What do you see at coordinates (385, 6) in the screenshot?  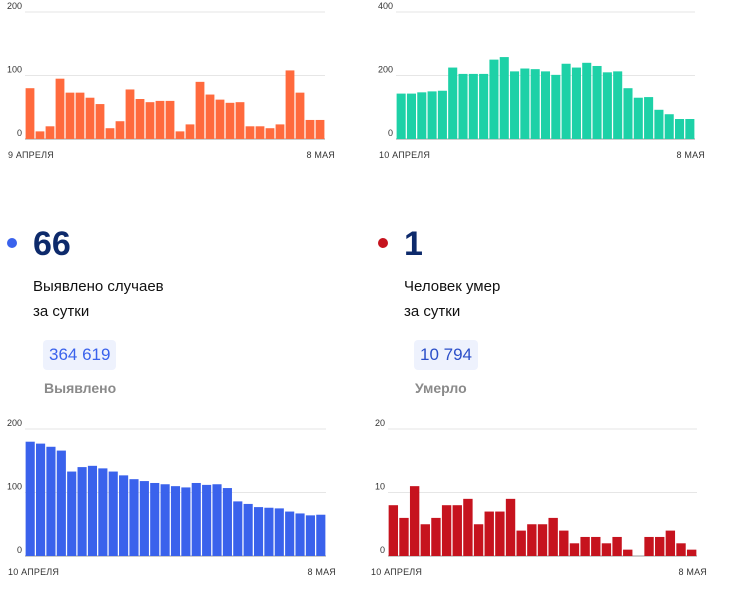 I see `y-tick-label: 400` at bounding box center [385, 6].